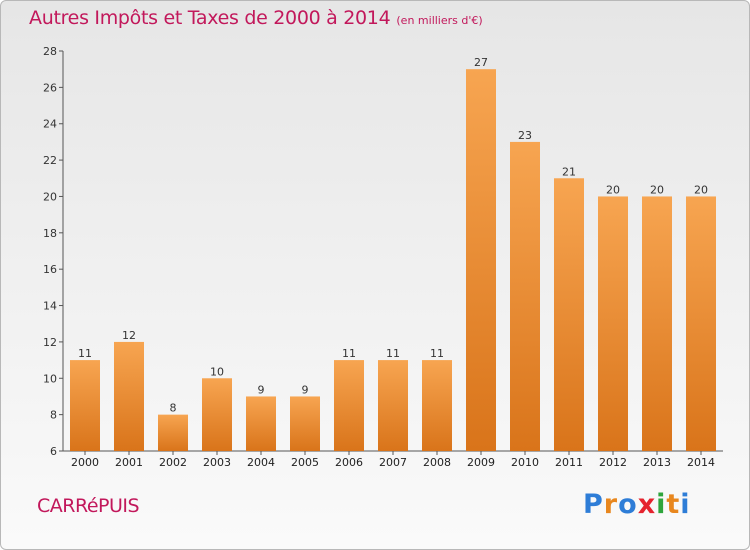 The height and width of the screenshot is (550, 750). Describe the element at coordinates (481, 62) in the screenshot. I see `data-label: 27` at that location.